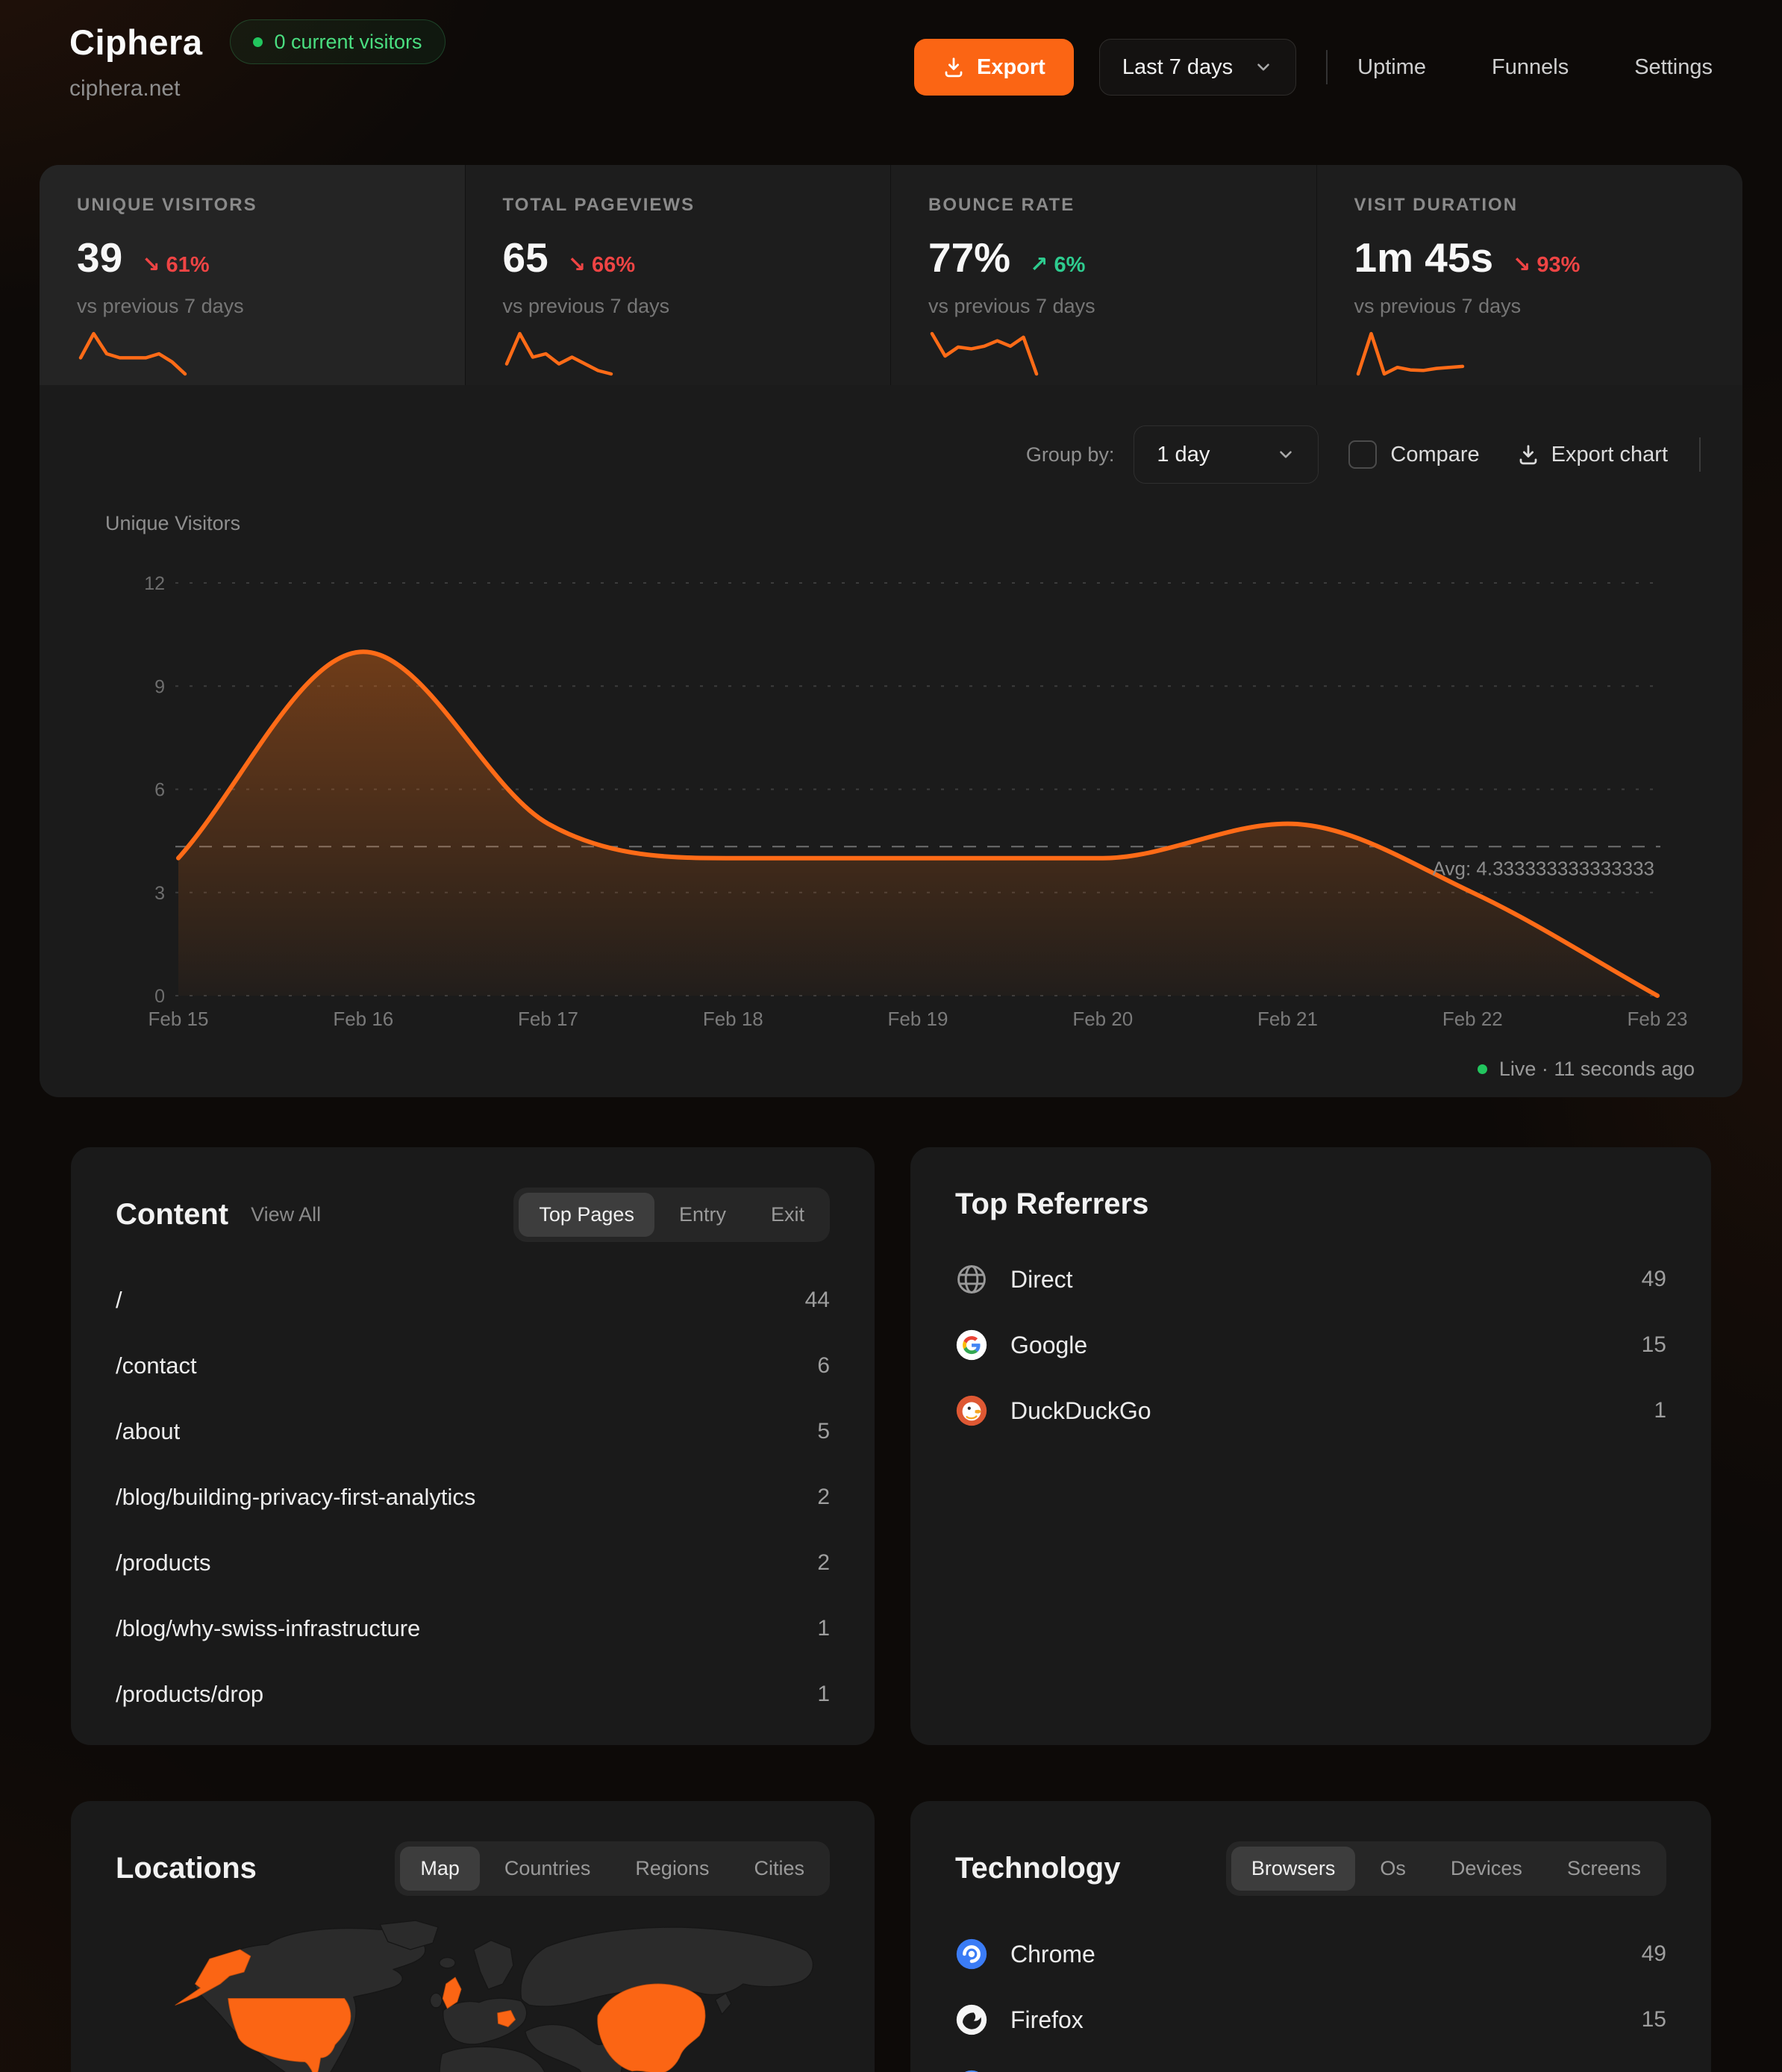 Image resolution: width=1782 pixels, height=2072 pixels. I want to click on group-by-value: 1 day, so click(1183, 454).